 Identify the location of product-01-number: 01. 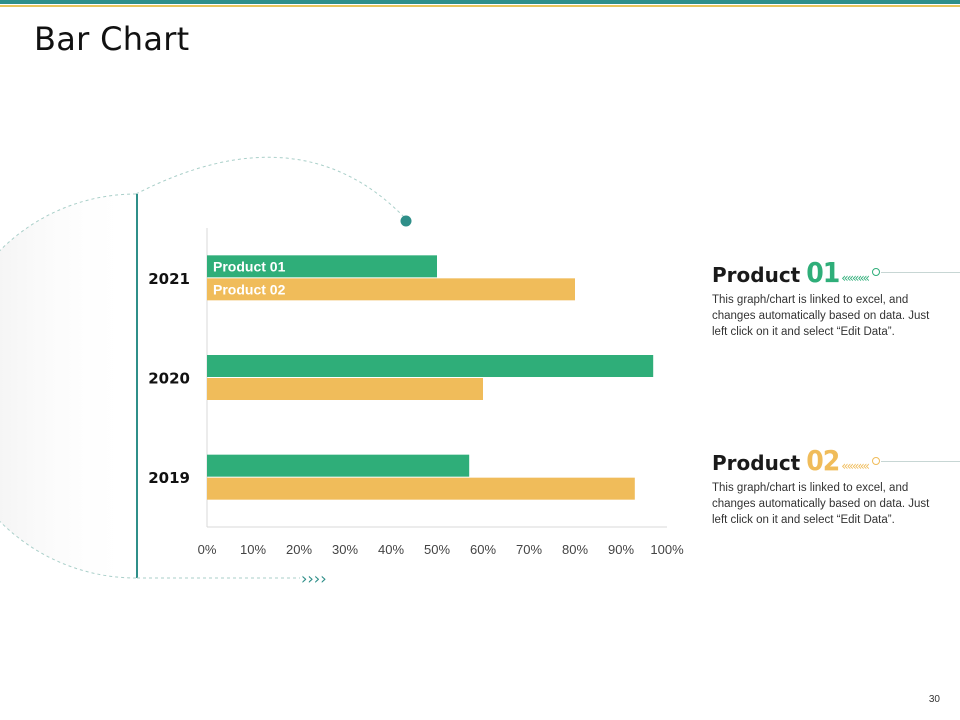
(823, 272).